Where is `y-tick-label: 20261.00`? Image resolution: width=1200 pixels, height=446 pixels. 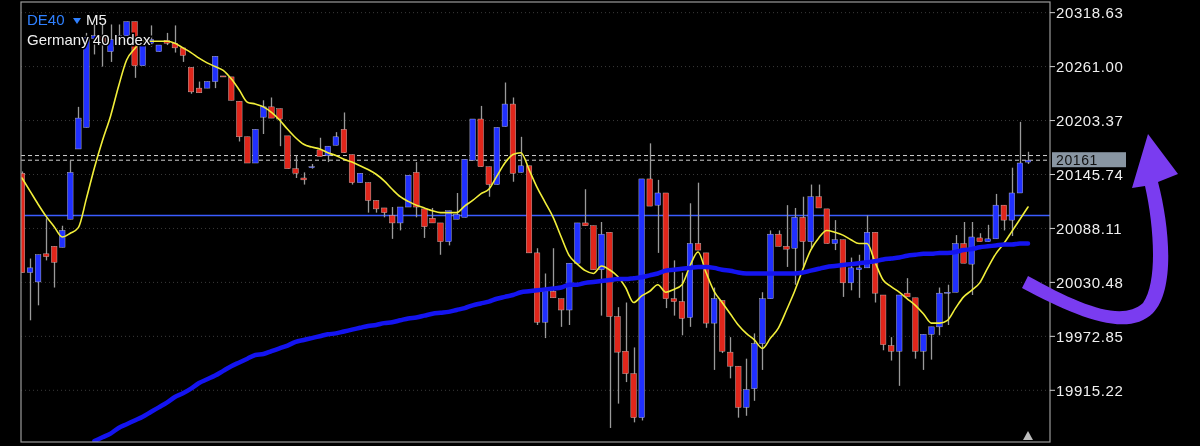
y-tick-label: 20261.00 is located at coordinates (1090, 66).